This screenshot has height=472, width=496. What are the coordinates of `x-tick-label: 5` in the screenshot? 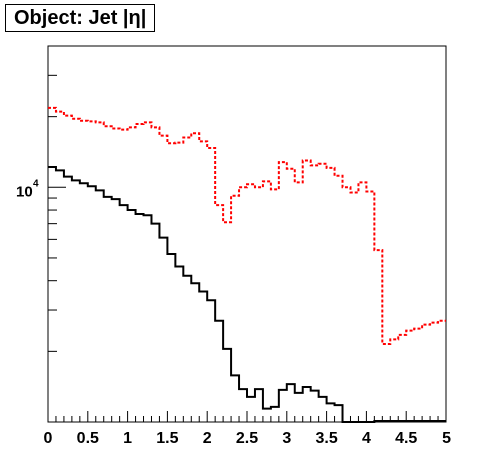 It's located at (446, 438).